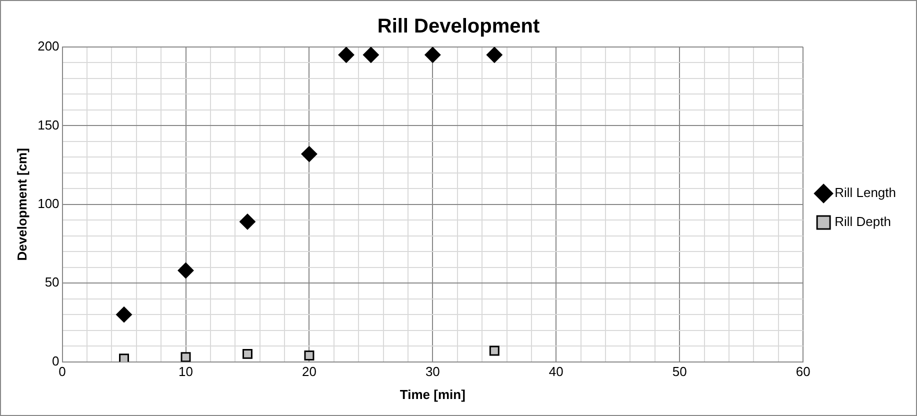 Image resolution: width=917 pixels, height=416 pixels. What do you see at coordinates (49, 46) in the screenshot?
I see `y-tick-label: 200` at bounding box center [49, 46].